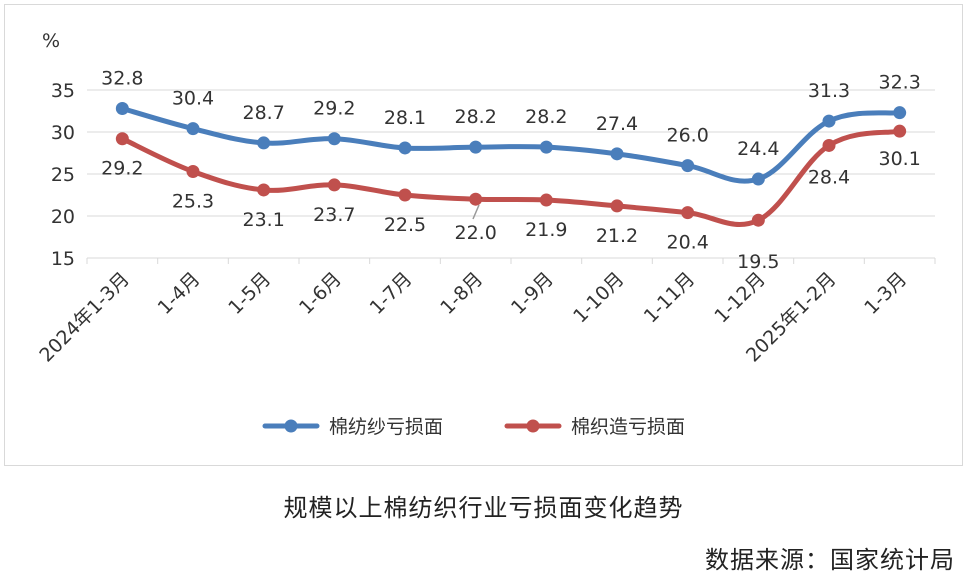 The image size is (967, 586). I want to click on data-label-series-1: 28.7, so click(264, 113).